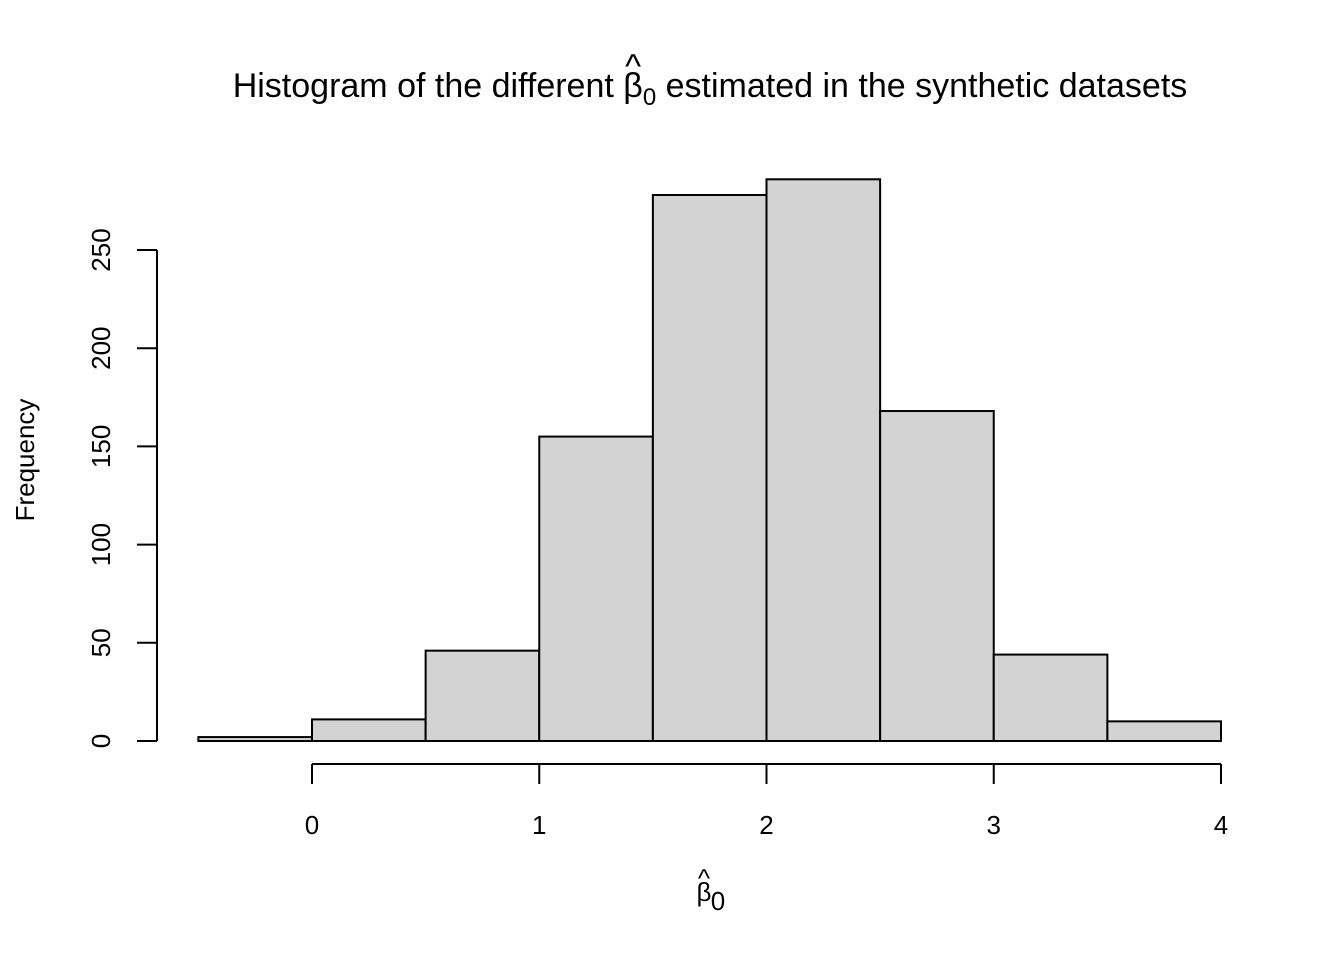  What do you see at coordinates (718, 901) in the screenshot?
I see `x-axis-label-subscript: 0` at bounding box center [718, 901].